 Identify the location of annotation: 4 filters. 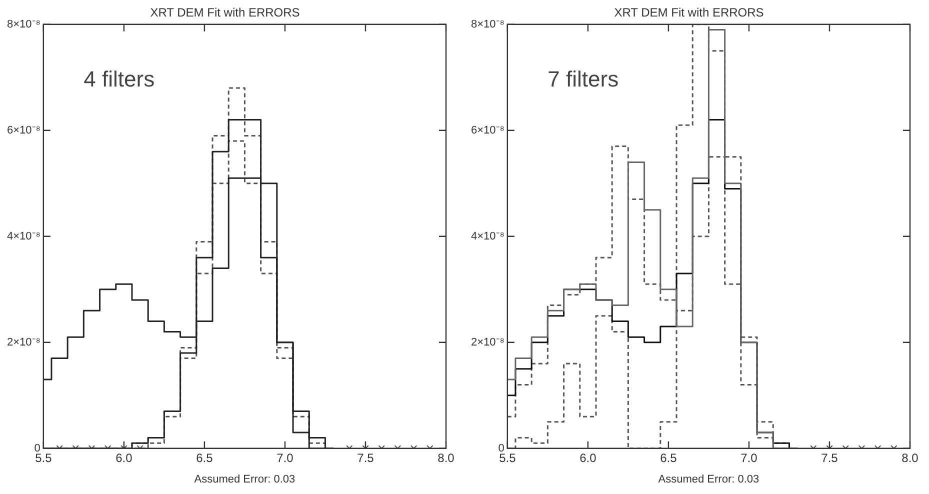
(119, 79).